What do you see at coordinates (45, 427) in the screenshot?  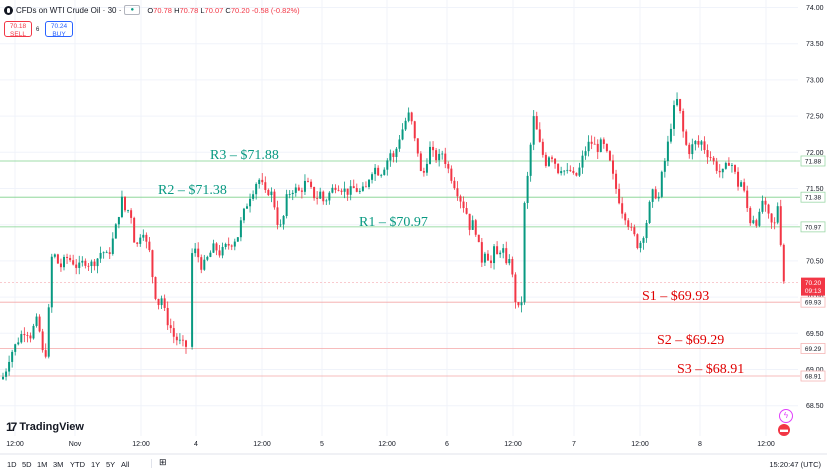 I see `tradingview-logo: 17 TradingView` at bounding box center [45, 427].